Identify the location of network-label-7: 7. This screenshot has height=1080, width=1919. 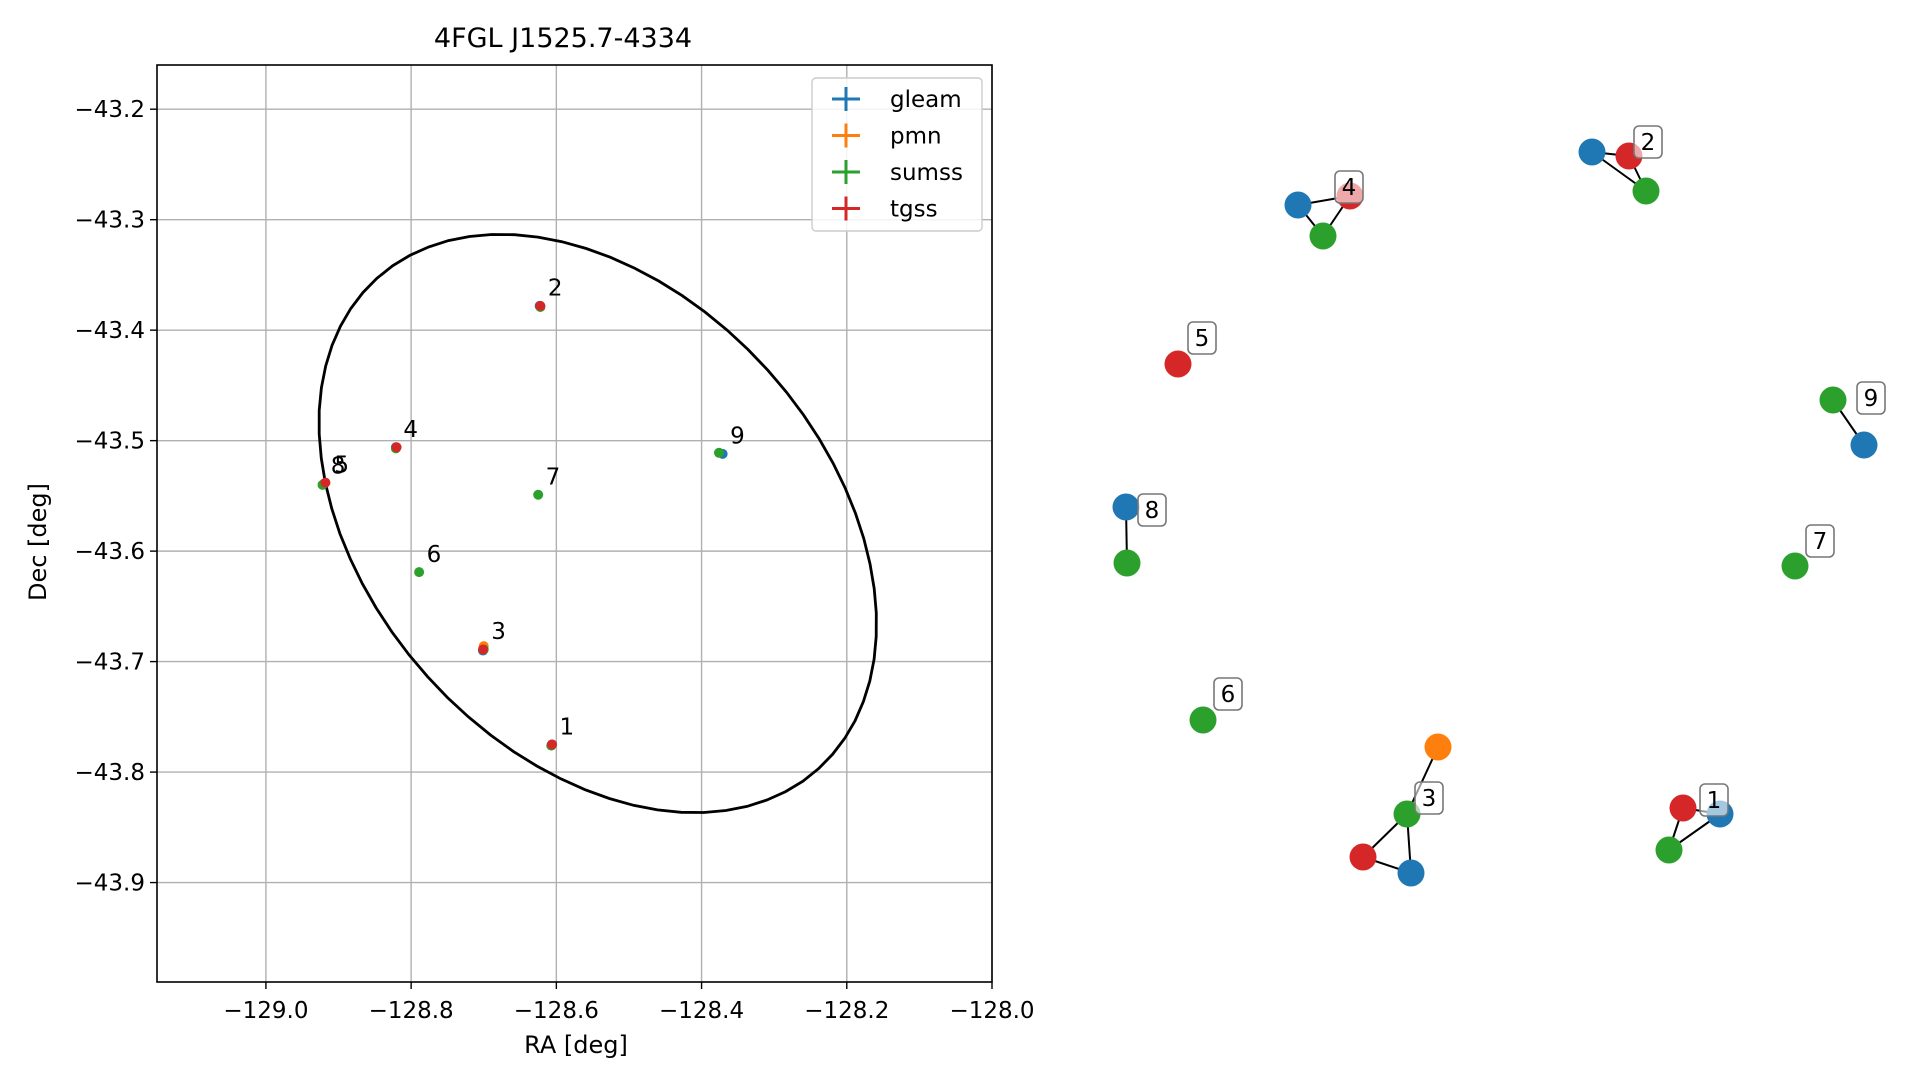
(1820, 542).